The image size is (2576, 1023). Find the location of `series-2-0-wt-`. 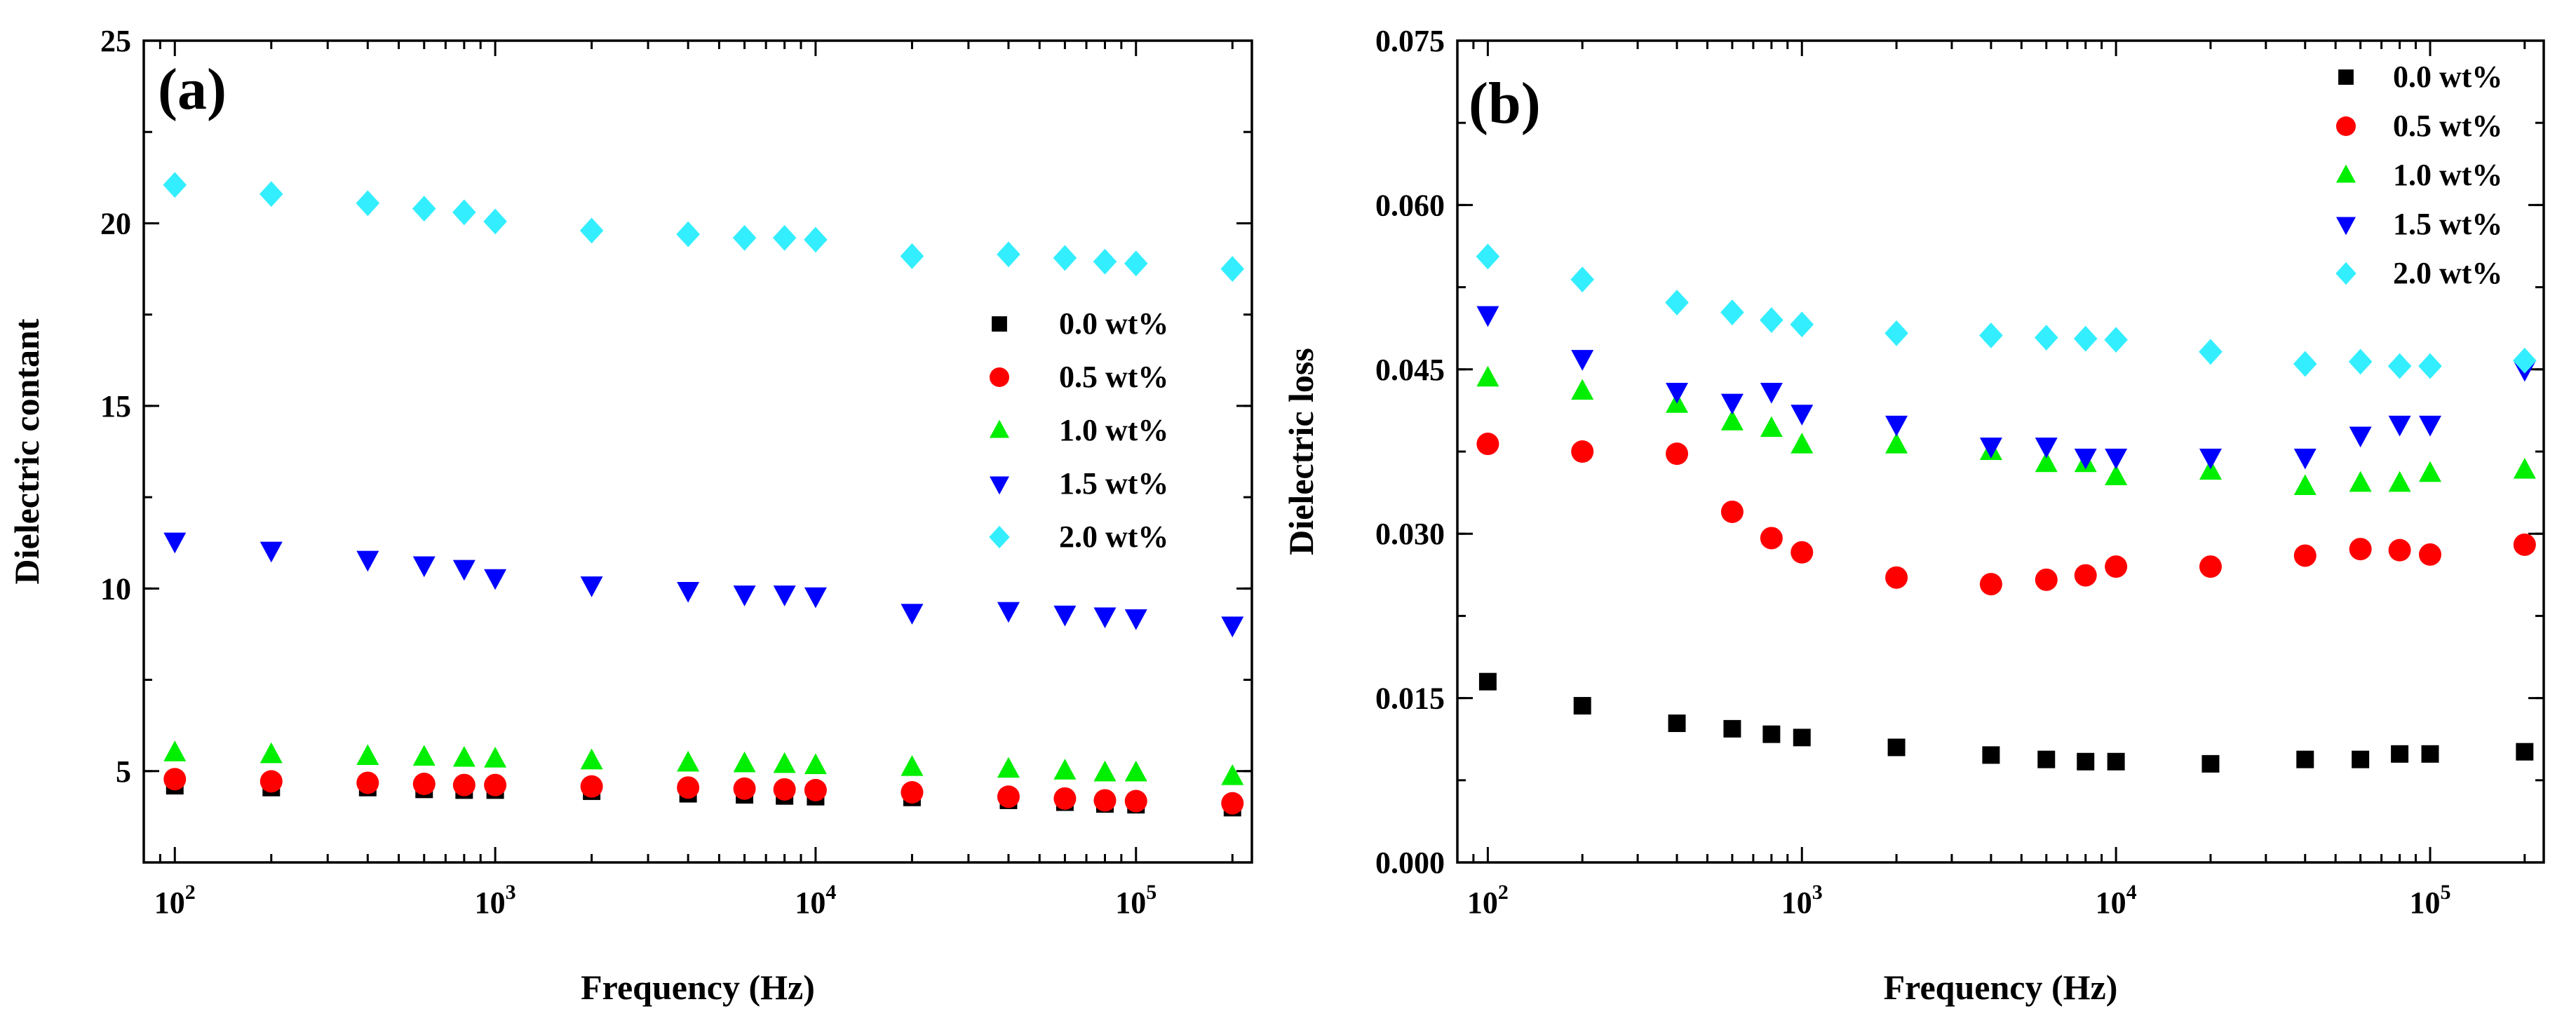

series-2-0-wt- is located at coordinates (2006, 311).